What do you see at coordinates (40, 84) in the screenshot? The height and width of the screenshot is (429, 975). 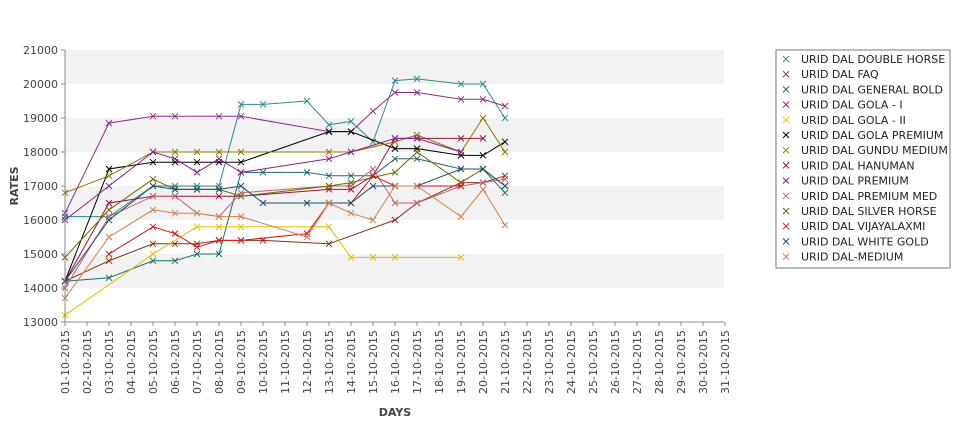 I see `y-tick-label: 20000` at bounding box center [40, 84].